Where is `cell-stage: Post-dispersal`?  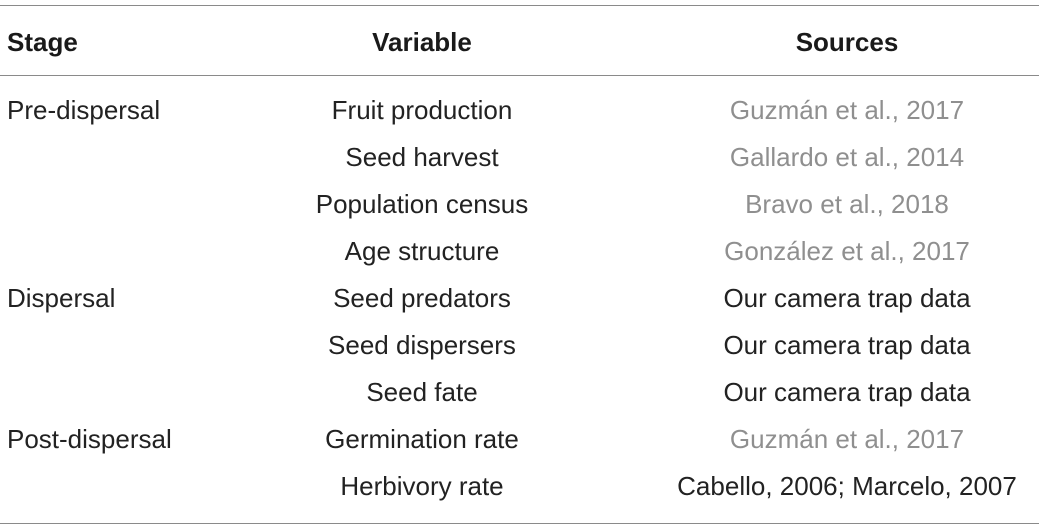 cell-stage: Post-dispersal is located at coordinates (89, 439).